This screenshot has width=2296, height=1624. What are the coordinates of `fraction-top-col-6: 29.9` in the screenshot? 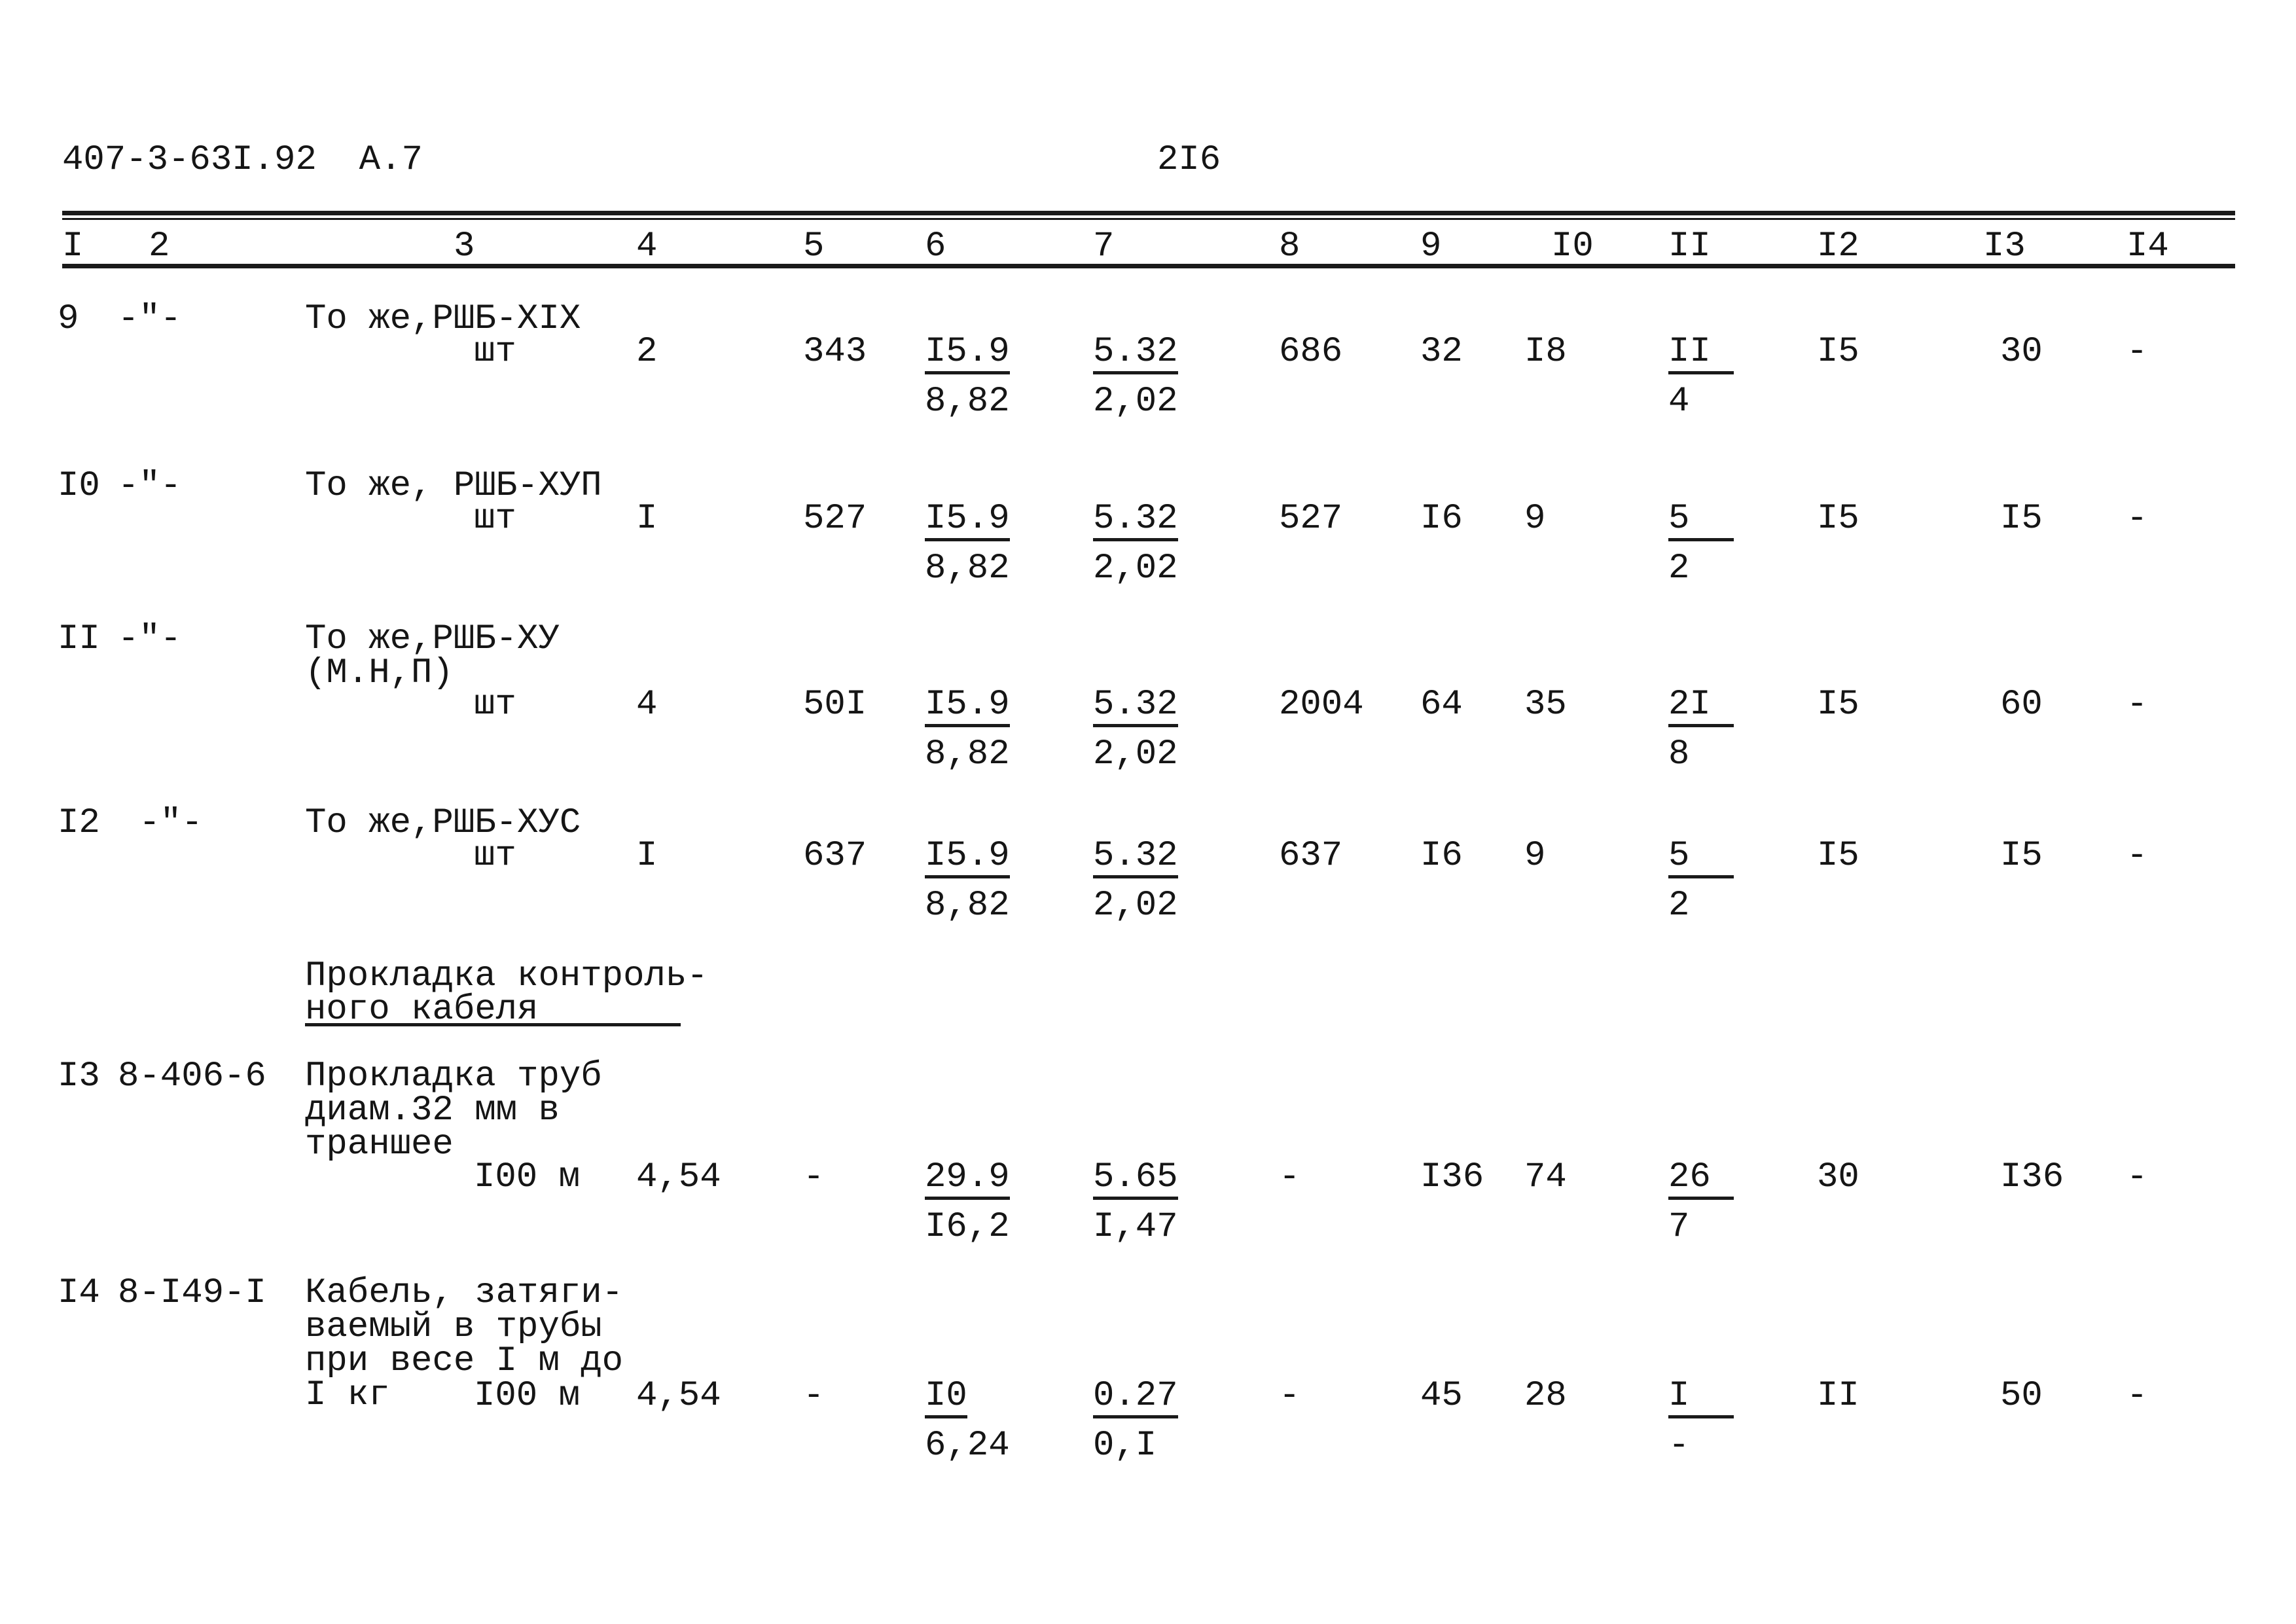 It's located at (967, 1180).